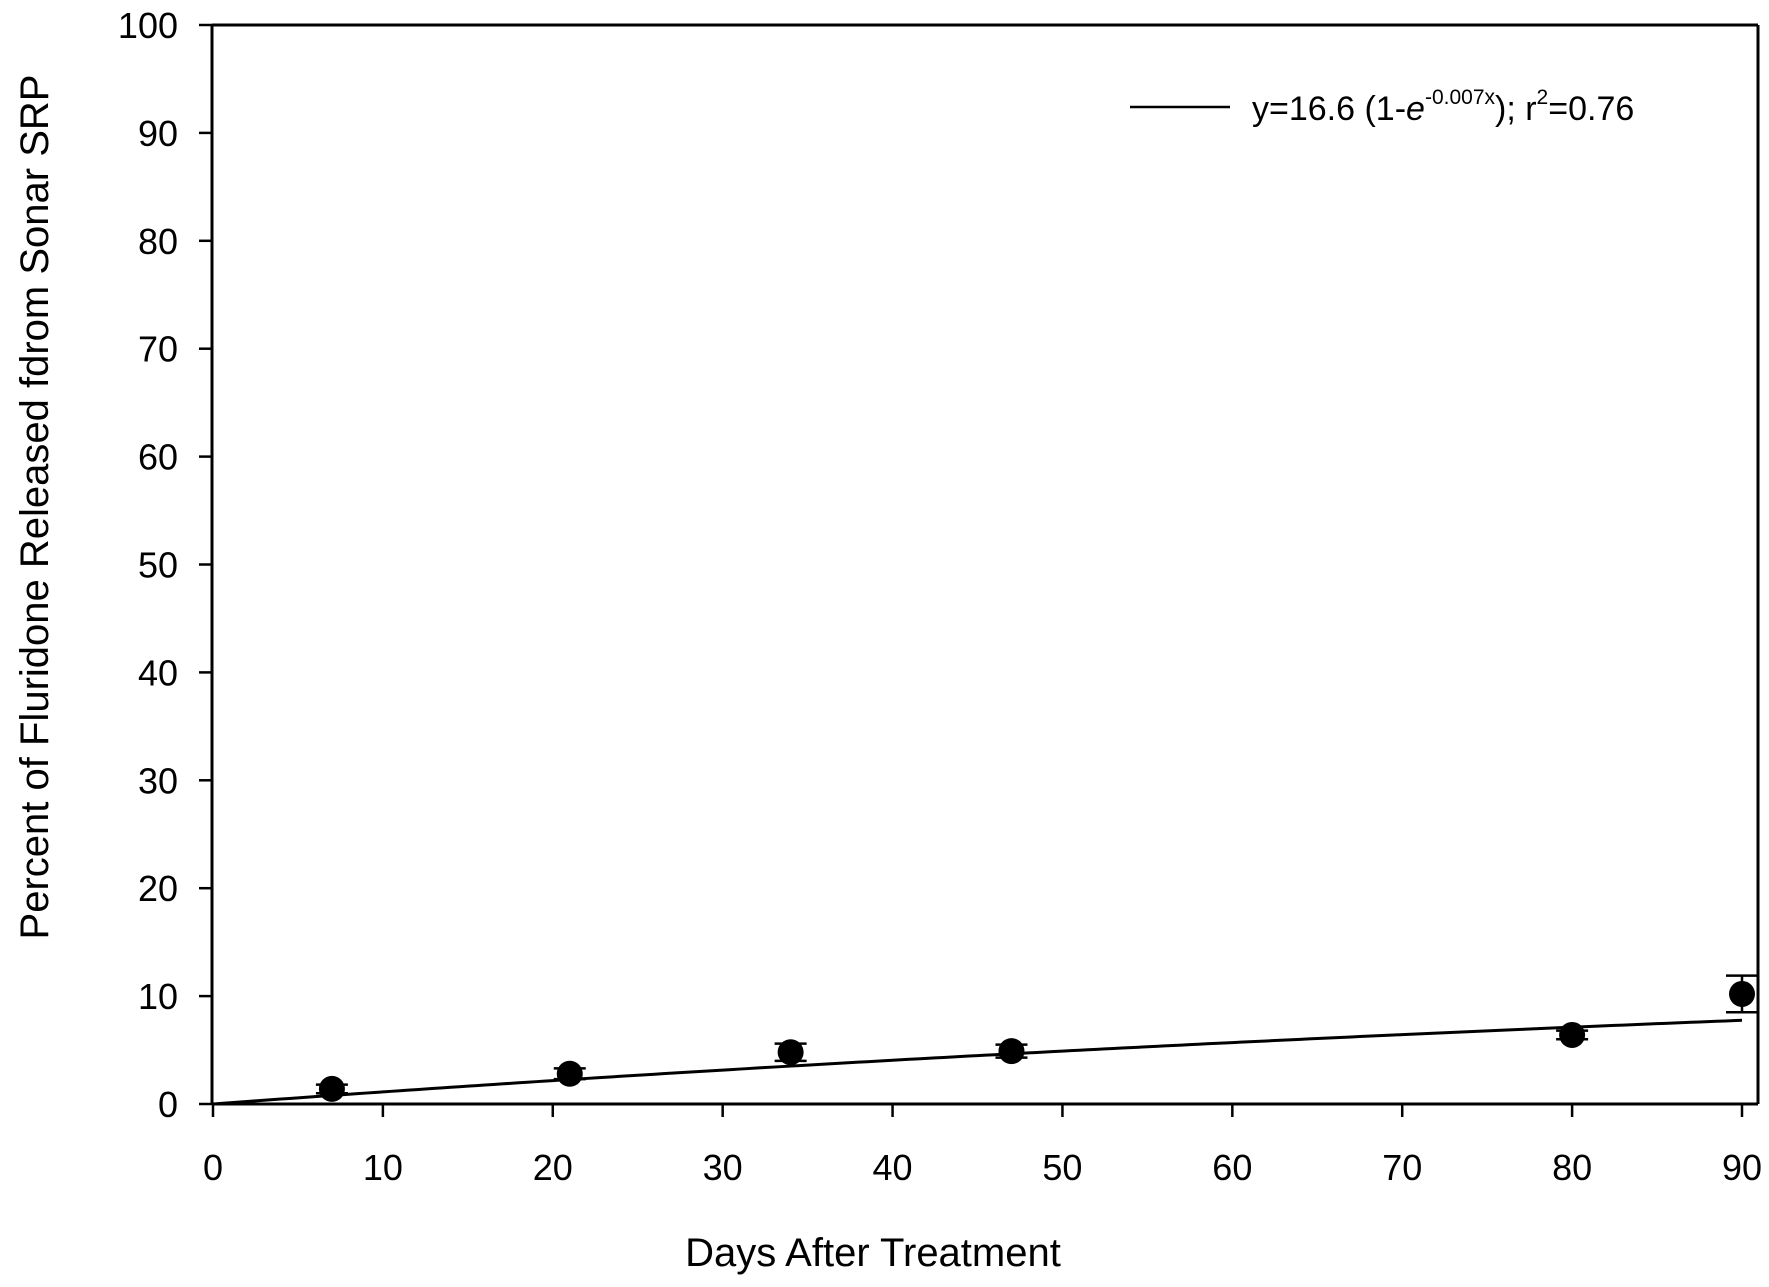 This screenshot has width=1769, height=1287. I want to click on x-tick-label: 90, so click(1742, 1167).